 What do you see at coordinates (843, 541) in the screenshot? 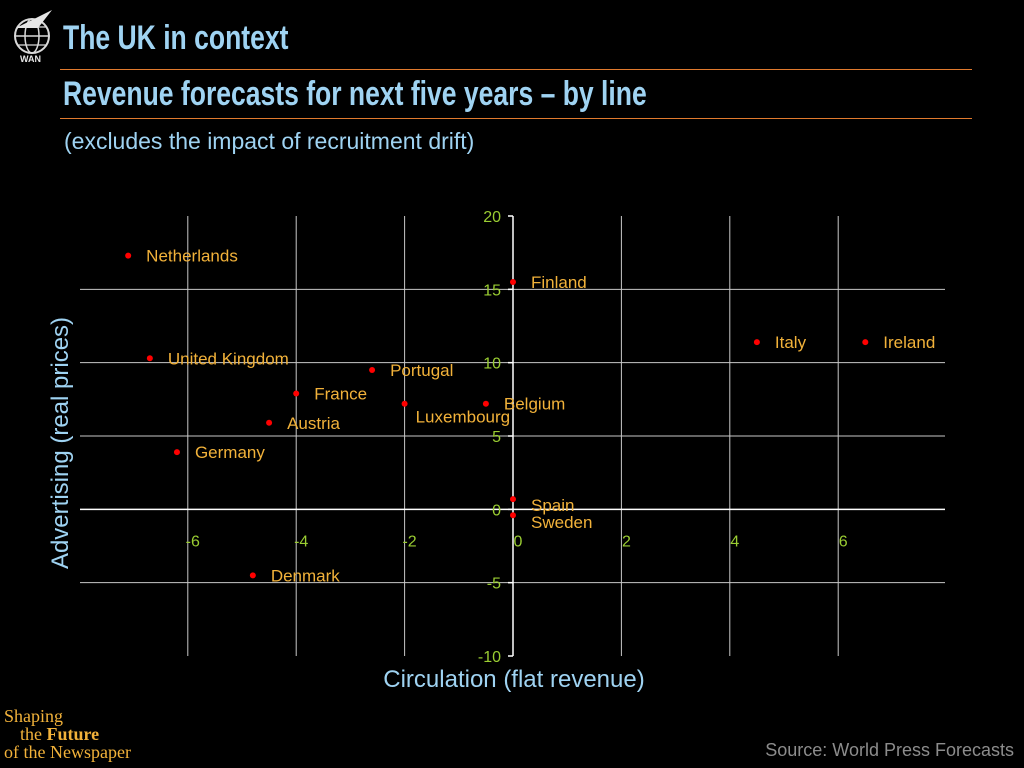
I see `x-tick-label: 6` at bounding box center [843, 541].